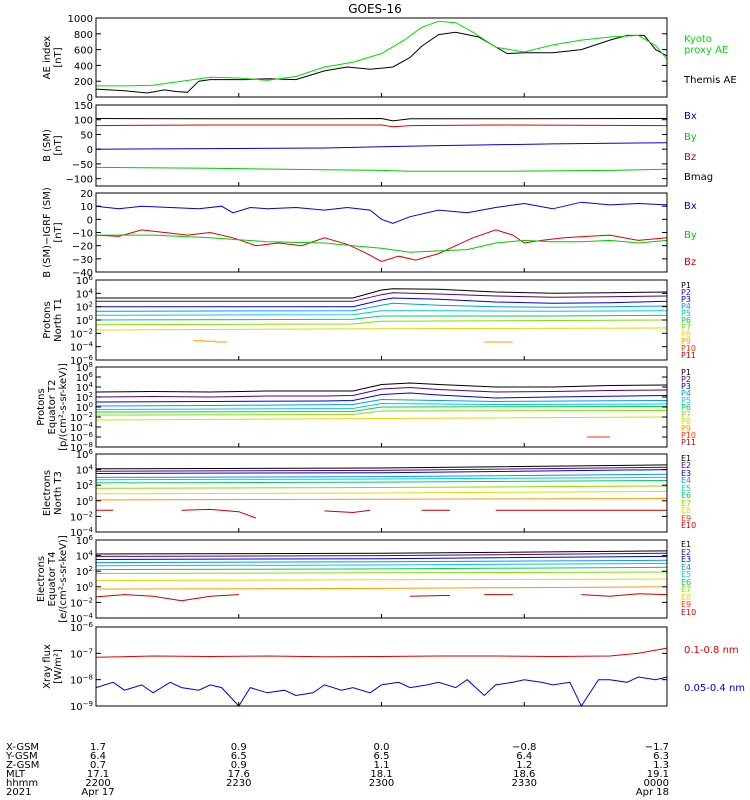  What do you see at coordinates (82, 627) in the screenshot?
I see `y-tick-label: 10−6` at bounding box center [82, 627].